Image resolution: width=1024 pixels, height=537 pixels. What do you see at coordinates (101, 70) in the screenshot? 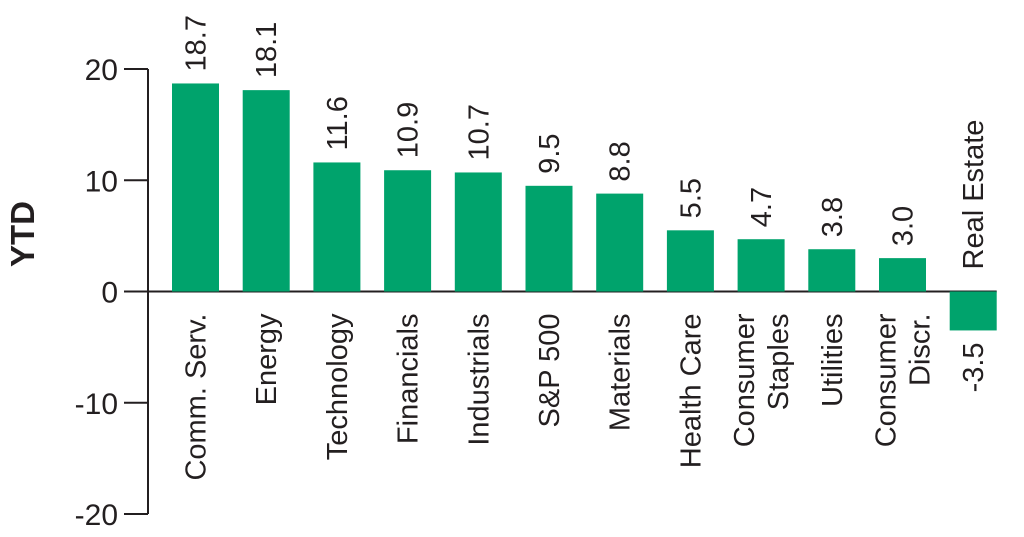
I see `y-tick-label: 20` at bounding box center [101, 70].